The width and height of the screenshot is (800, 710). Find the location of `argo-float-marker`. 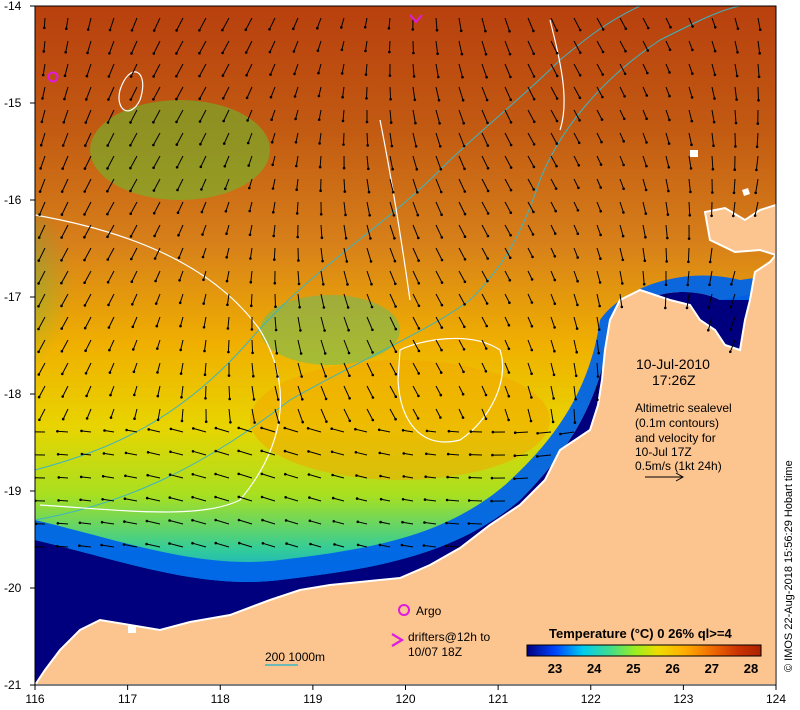

argo-float-marker is located at coordinates (53, 77).